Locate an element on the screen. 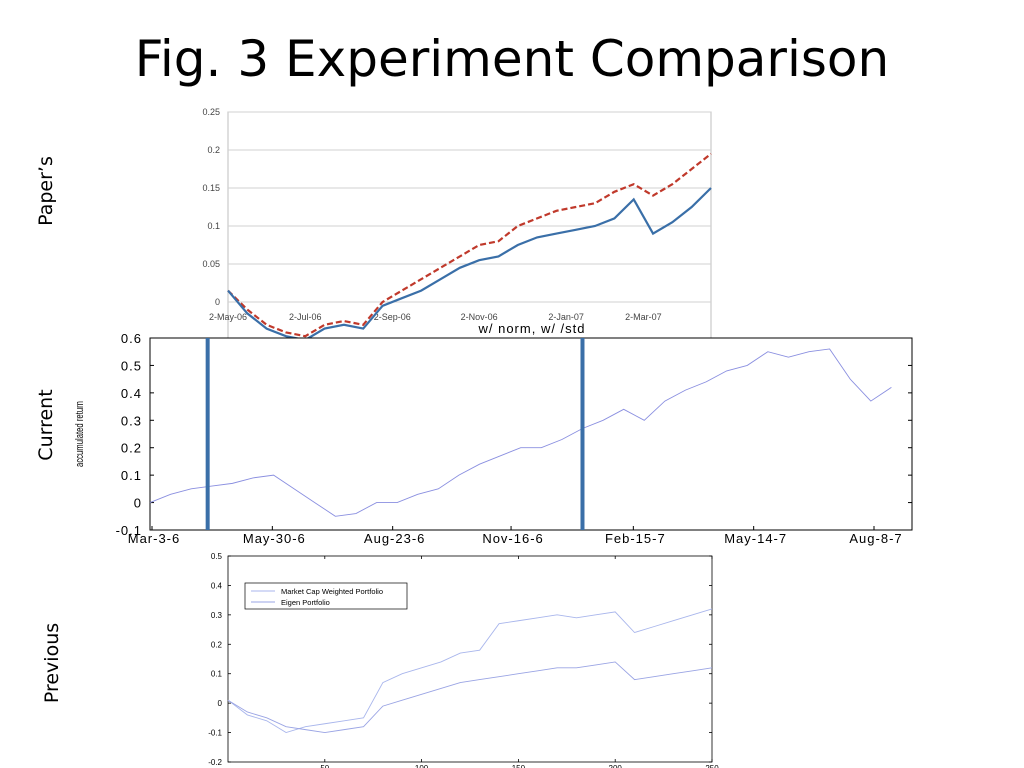 This screenshot has width=1024, height=768. previous-series-group is located at coordinates (470, 671).